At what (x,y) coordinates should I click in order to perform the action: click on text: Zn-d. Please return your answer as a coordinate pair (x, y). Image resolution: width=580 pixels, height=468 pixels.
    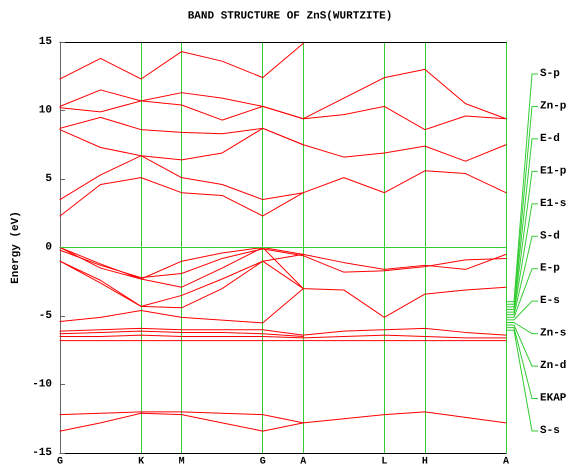
    Looking at the image, I should click on (553, 366).